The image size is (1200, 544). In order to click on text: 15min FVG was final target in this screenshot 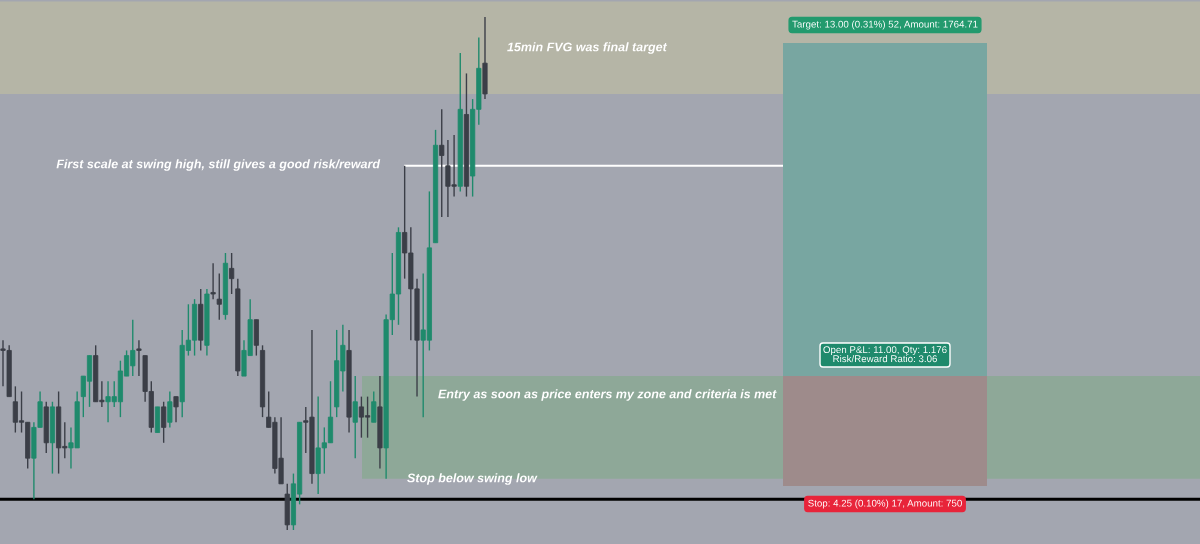, I will do `click(587, 48)`.